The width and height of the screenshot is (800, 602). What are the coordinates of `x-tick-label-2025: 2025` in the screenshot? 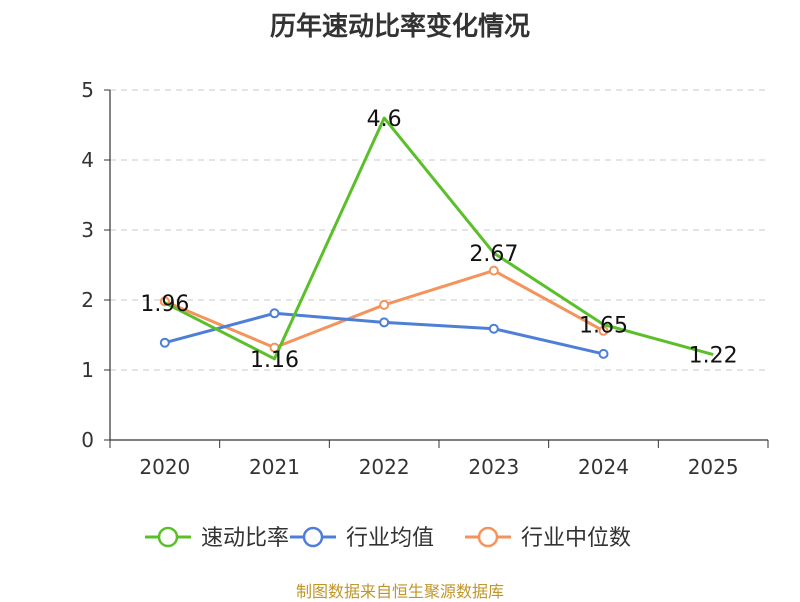 It's located at (713, 467).